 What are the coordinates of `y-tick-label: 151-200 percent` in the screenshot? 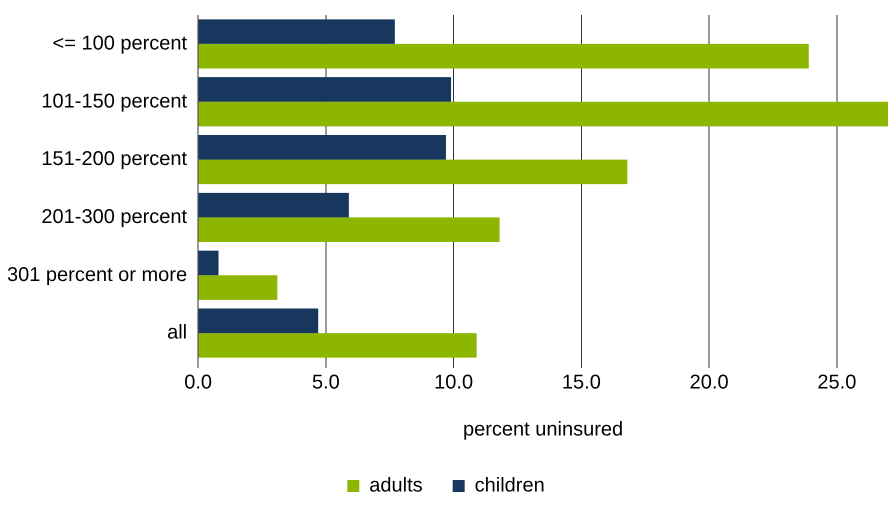 It's located at (114, 159).